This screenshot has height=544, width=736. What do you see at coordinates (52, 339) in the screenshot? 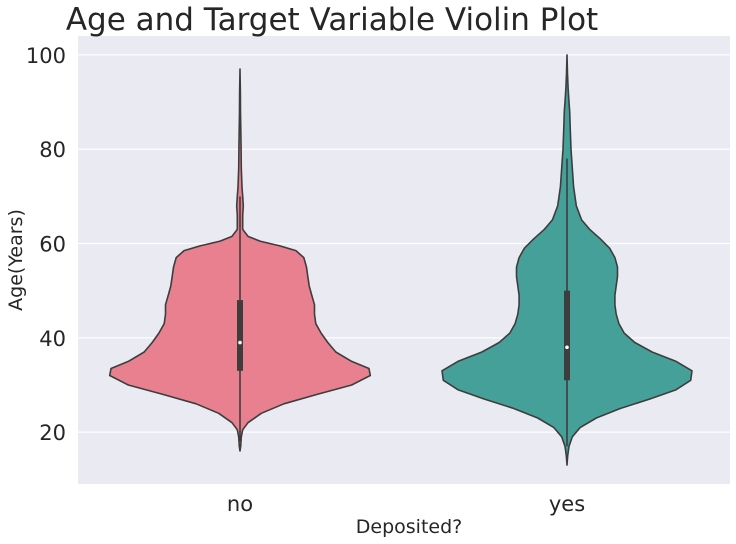
I see `y-tick-label: 40` at bounding box center [52, 339].